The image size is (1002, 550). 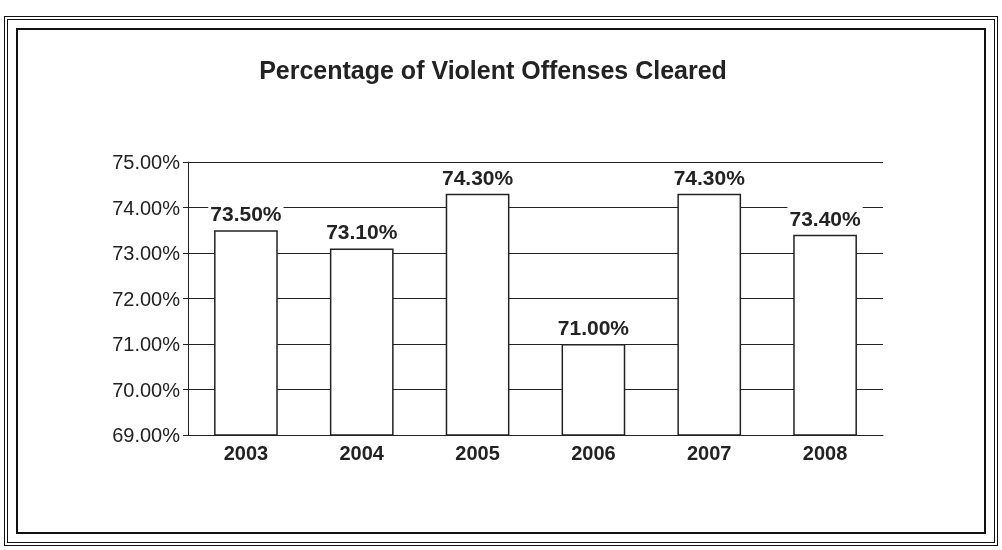 I want to click on y-tick-label: 69.00%, so click(x=146, y=435).